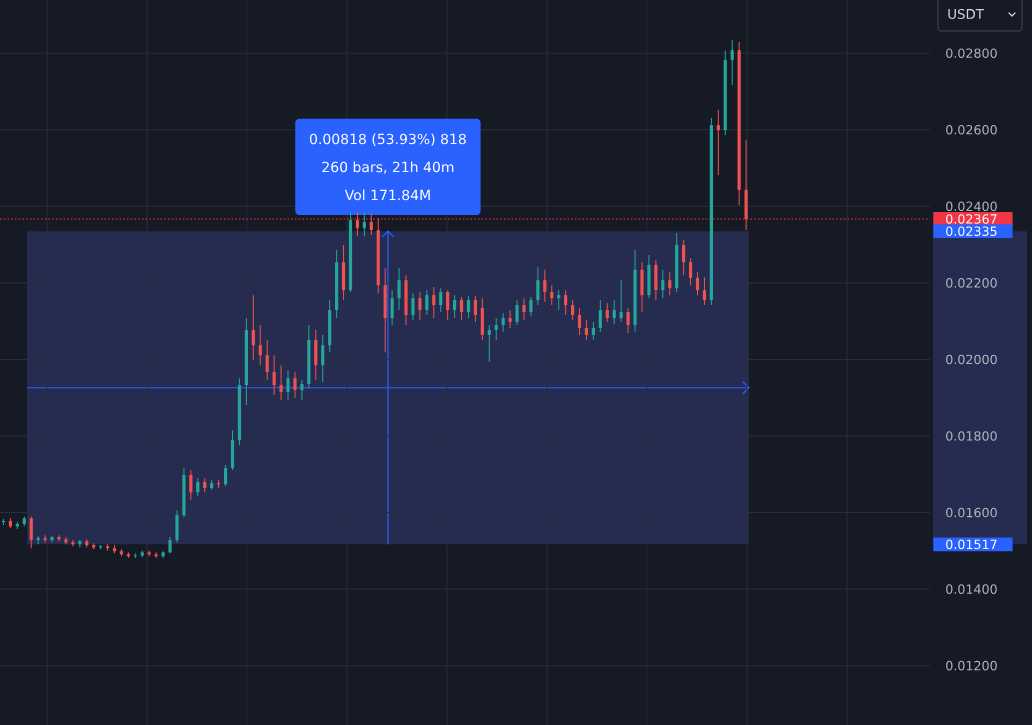 This screenshot has height=725, width=1032. What do you see at coordinates (971, 436) in the screenshot?
I see `y-tick-label: 0.01800` at bounding box center [971, 436].